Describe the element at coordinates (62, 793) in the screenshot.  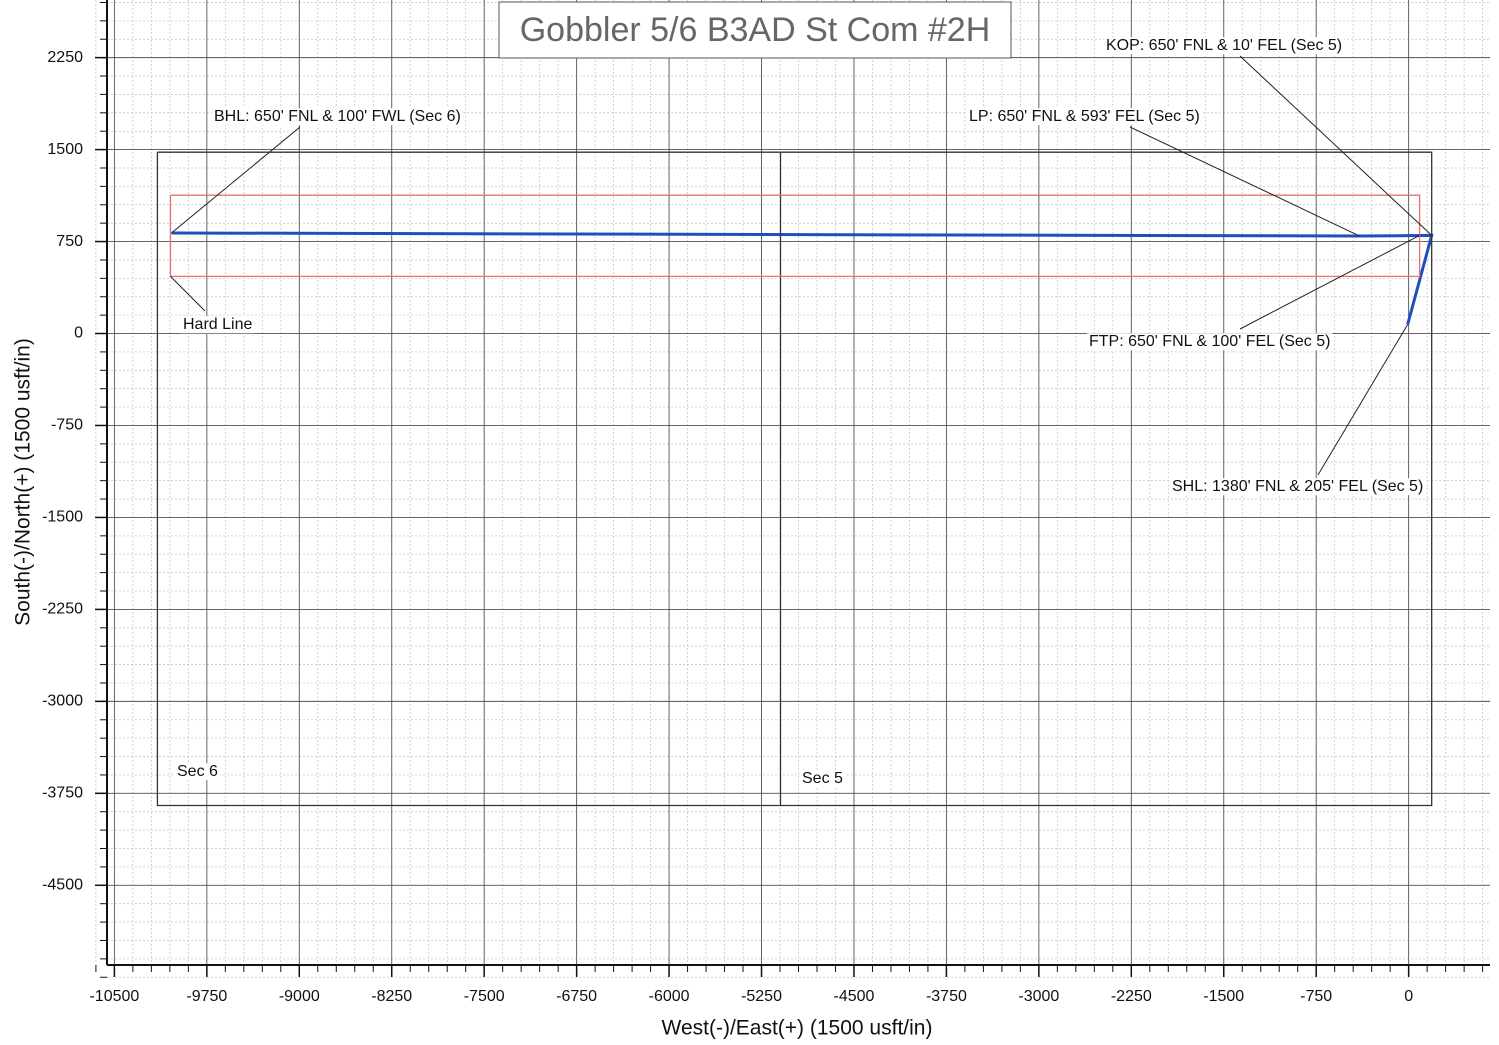
I see `y-tick-label: -3750` at that location.